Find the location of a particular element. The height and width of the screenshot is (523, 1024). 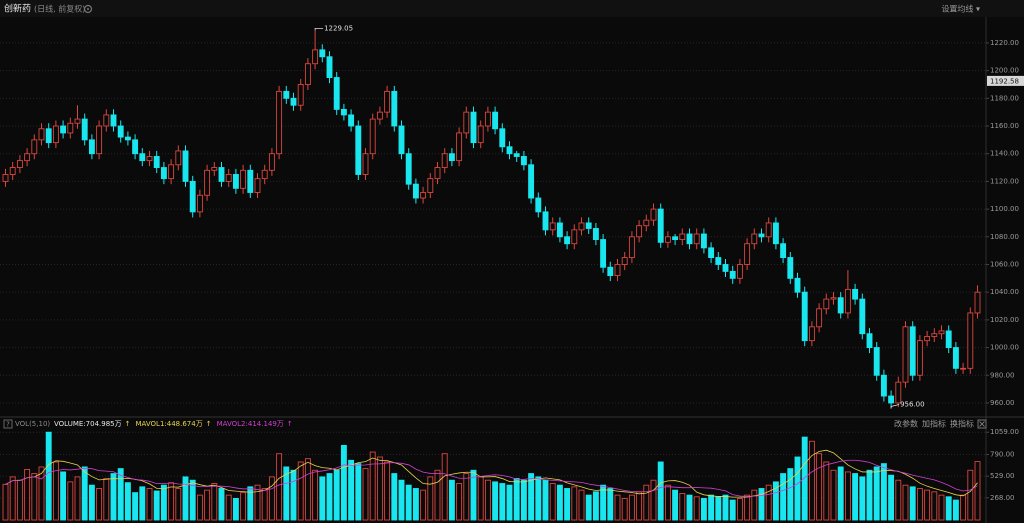

settings-icon is located at coordinates (88, 9).